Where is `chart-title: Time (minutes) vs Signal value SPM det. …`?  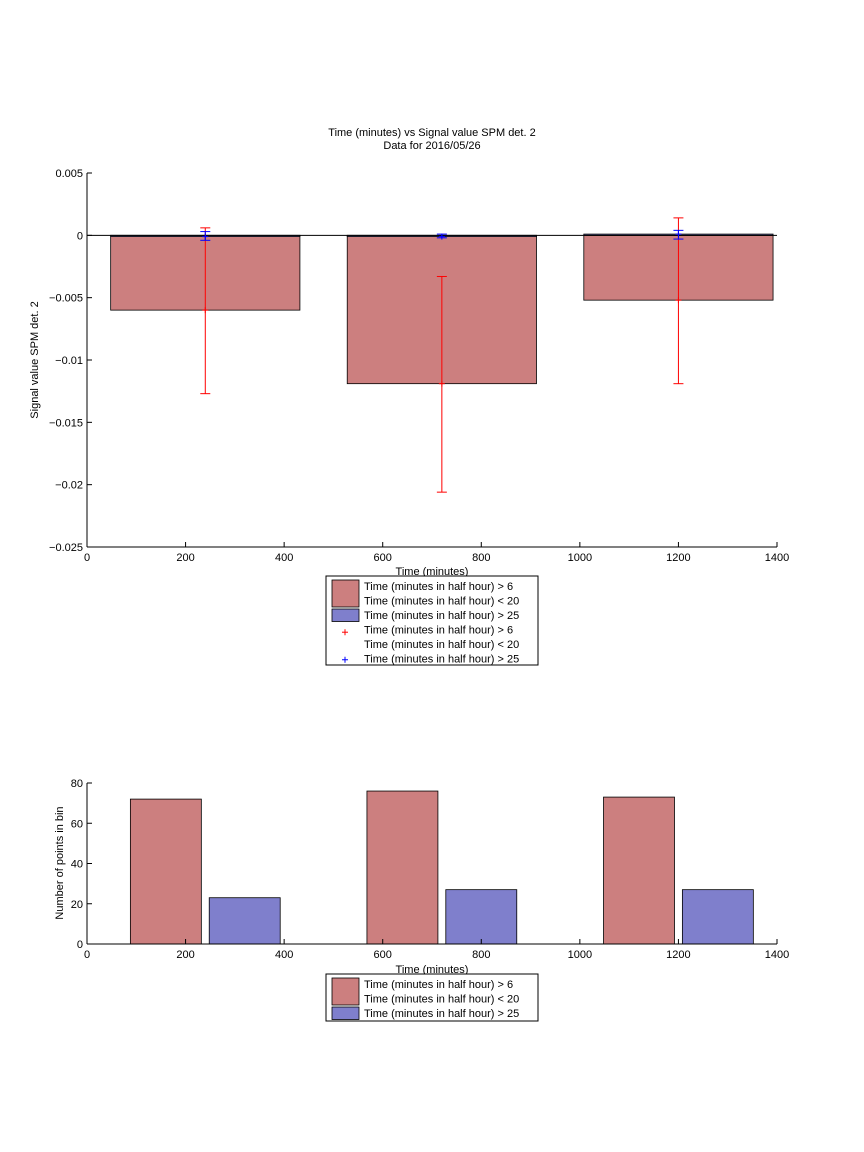 chart-title: Time (minutes) vs Signal value SPM det. … is located at coordinates (431, 133).